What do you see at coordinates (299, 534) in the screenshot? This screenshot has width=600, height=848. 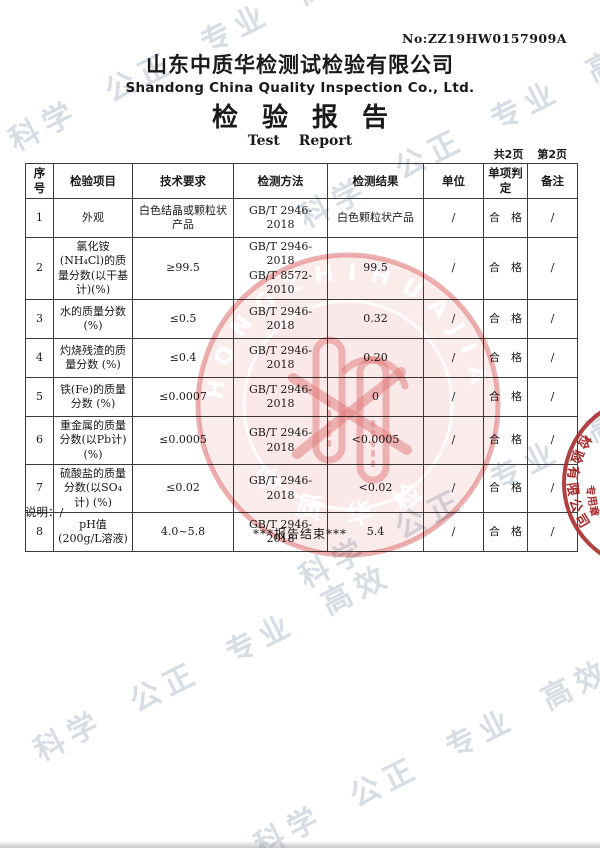 I see `report-end-line: ***报告结束***` at bounding box center [299, 534].